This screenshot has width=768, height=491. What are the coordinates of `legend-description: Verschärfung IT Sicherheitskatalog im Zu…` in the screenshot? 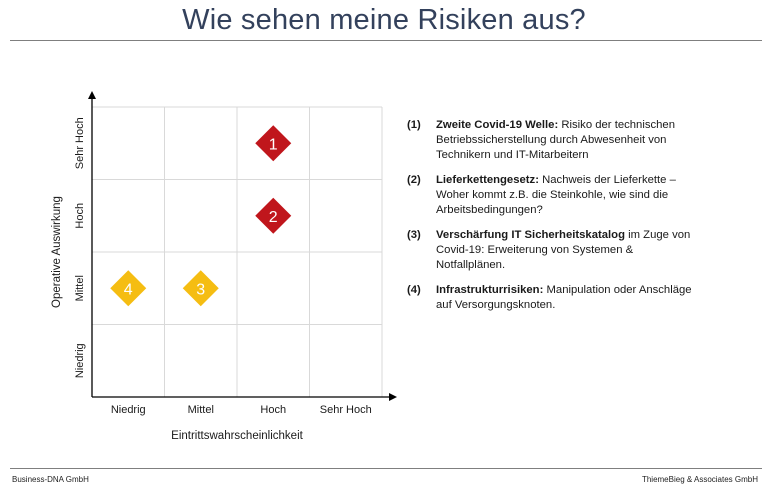 It's located at (566, 250).